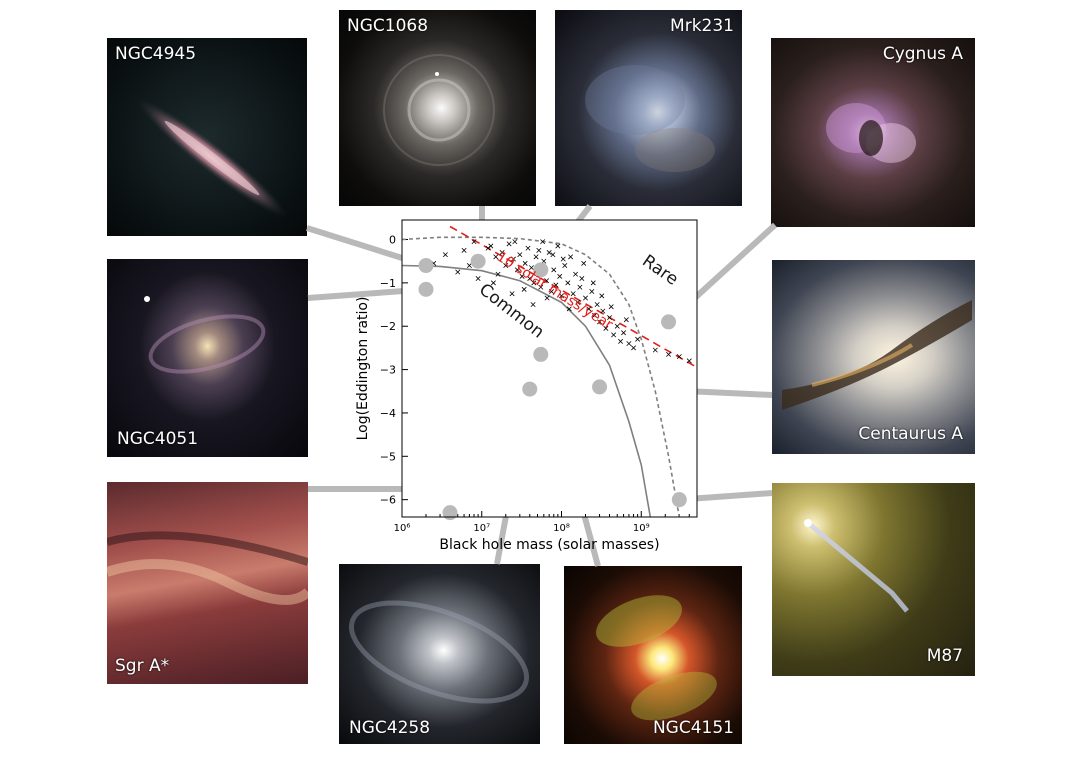 This screenshot has width=1086, height=768. I want to click on galaxy-label-sgra: Sgr A*, so click(142, 666).